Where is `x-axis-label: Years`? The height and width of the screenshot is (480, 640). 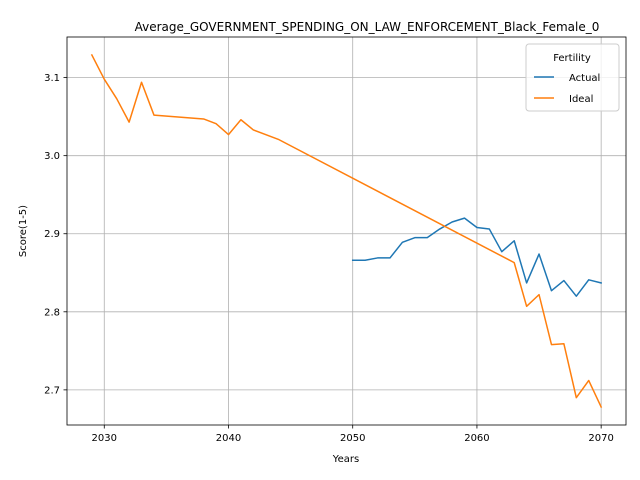
x-axis-label: Years is located at coordinates (345, 459).